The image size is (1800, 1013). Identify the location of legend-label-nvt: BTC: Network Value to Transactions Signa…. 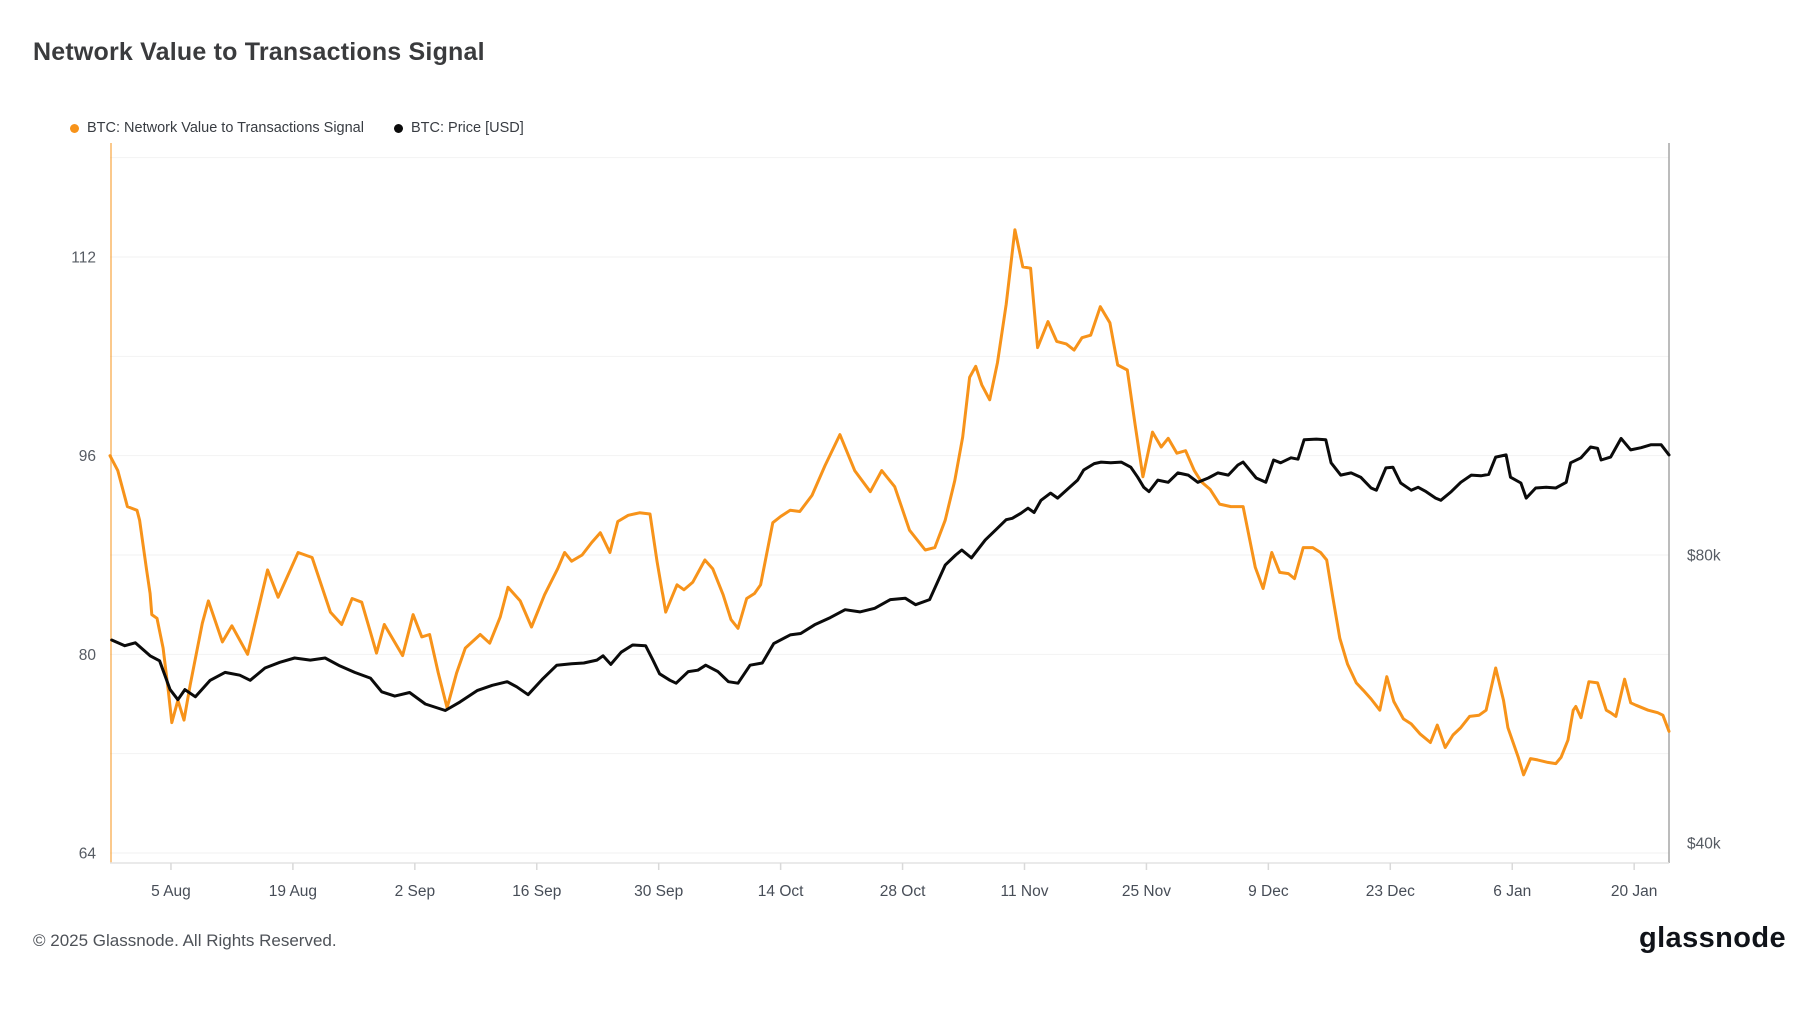
(225, 128).